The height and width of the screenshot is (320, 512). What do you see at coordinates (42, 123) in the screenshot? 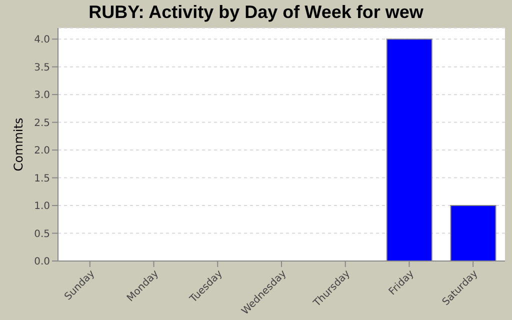
I see `y-tick-label: 2.5` at bounding box center [42, 123].